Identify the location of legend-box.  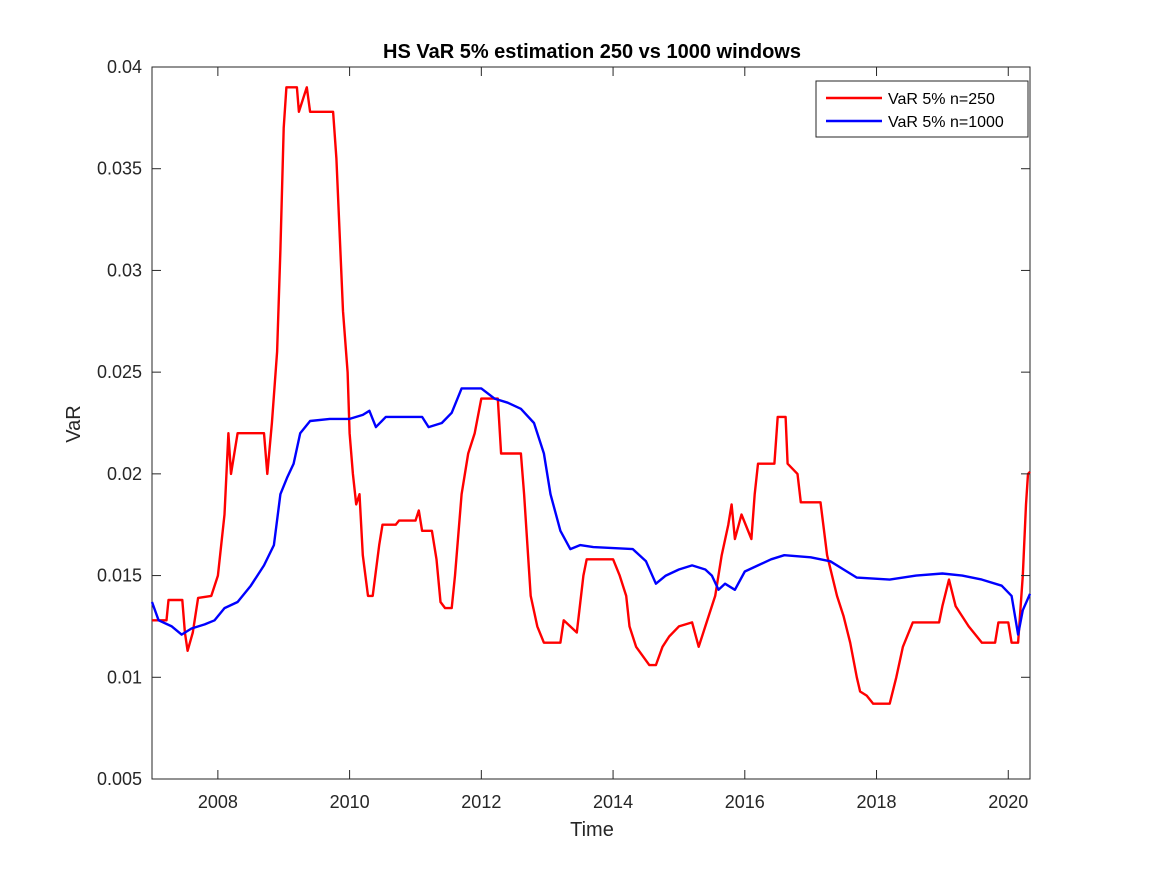
(922, 109).